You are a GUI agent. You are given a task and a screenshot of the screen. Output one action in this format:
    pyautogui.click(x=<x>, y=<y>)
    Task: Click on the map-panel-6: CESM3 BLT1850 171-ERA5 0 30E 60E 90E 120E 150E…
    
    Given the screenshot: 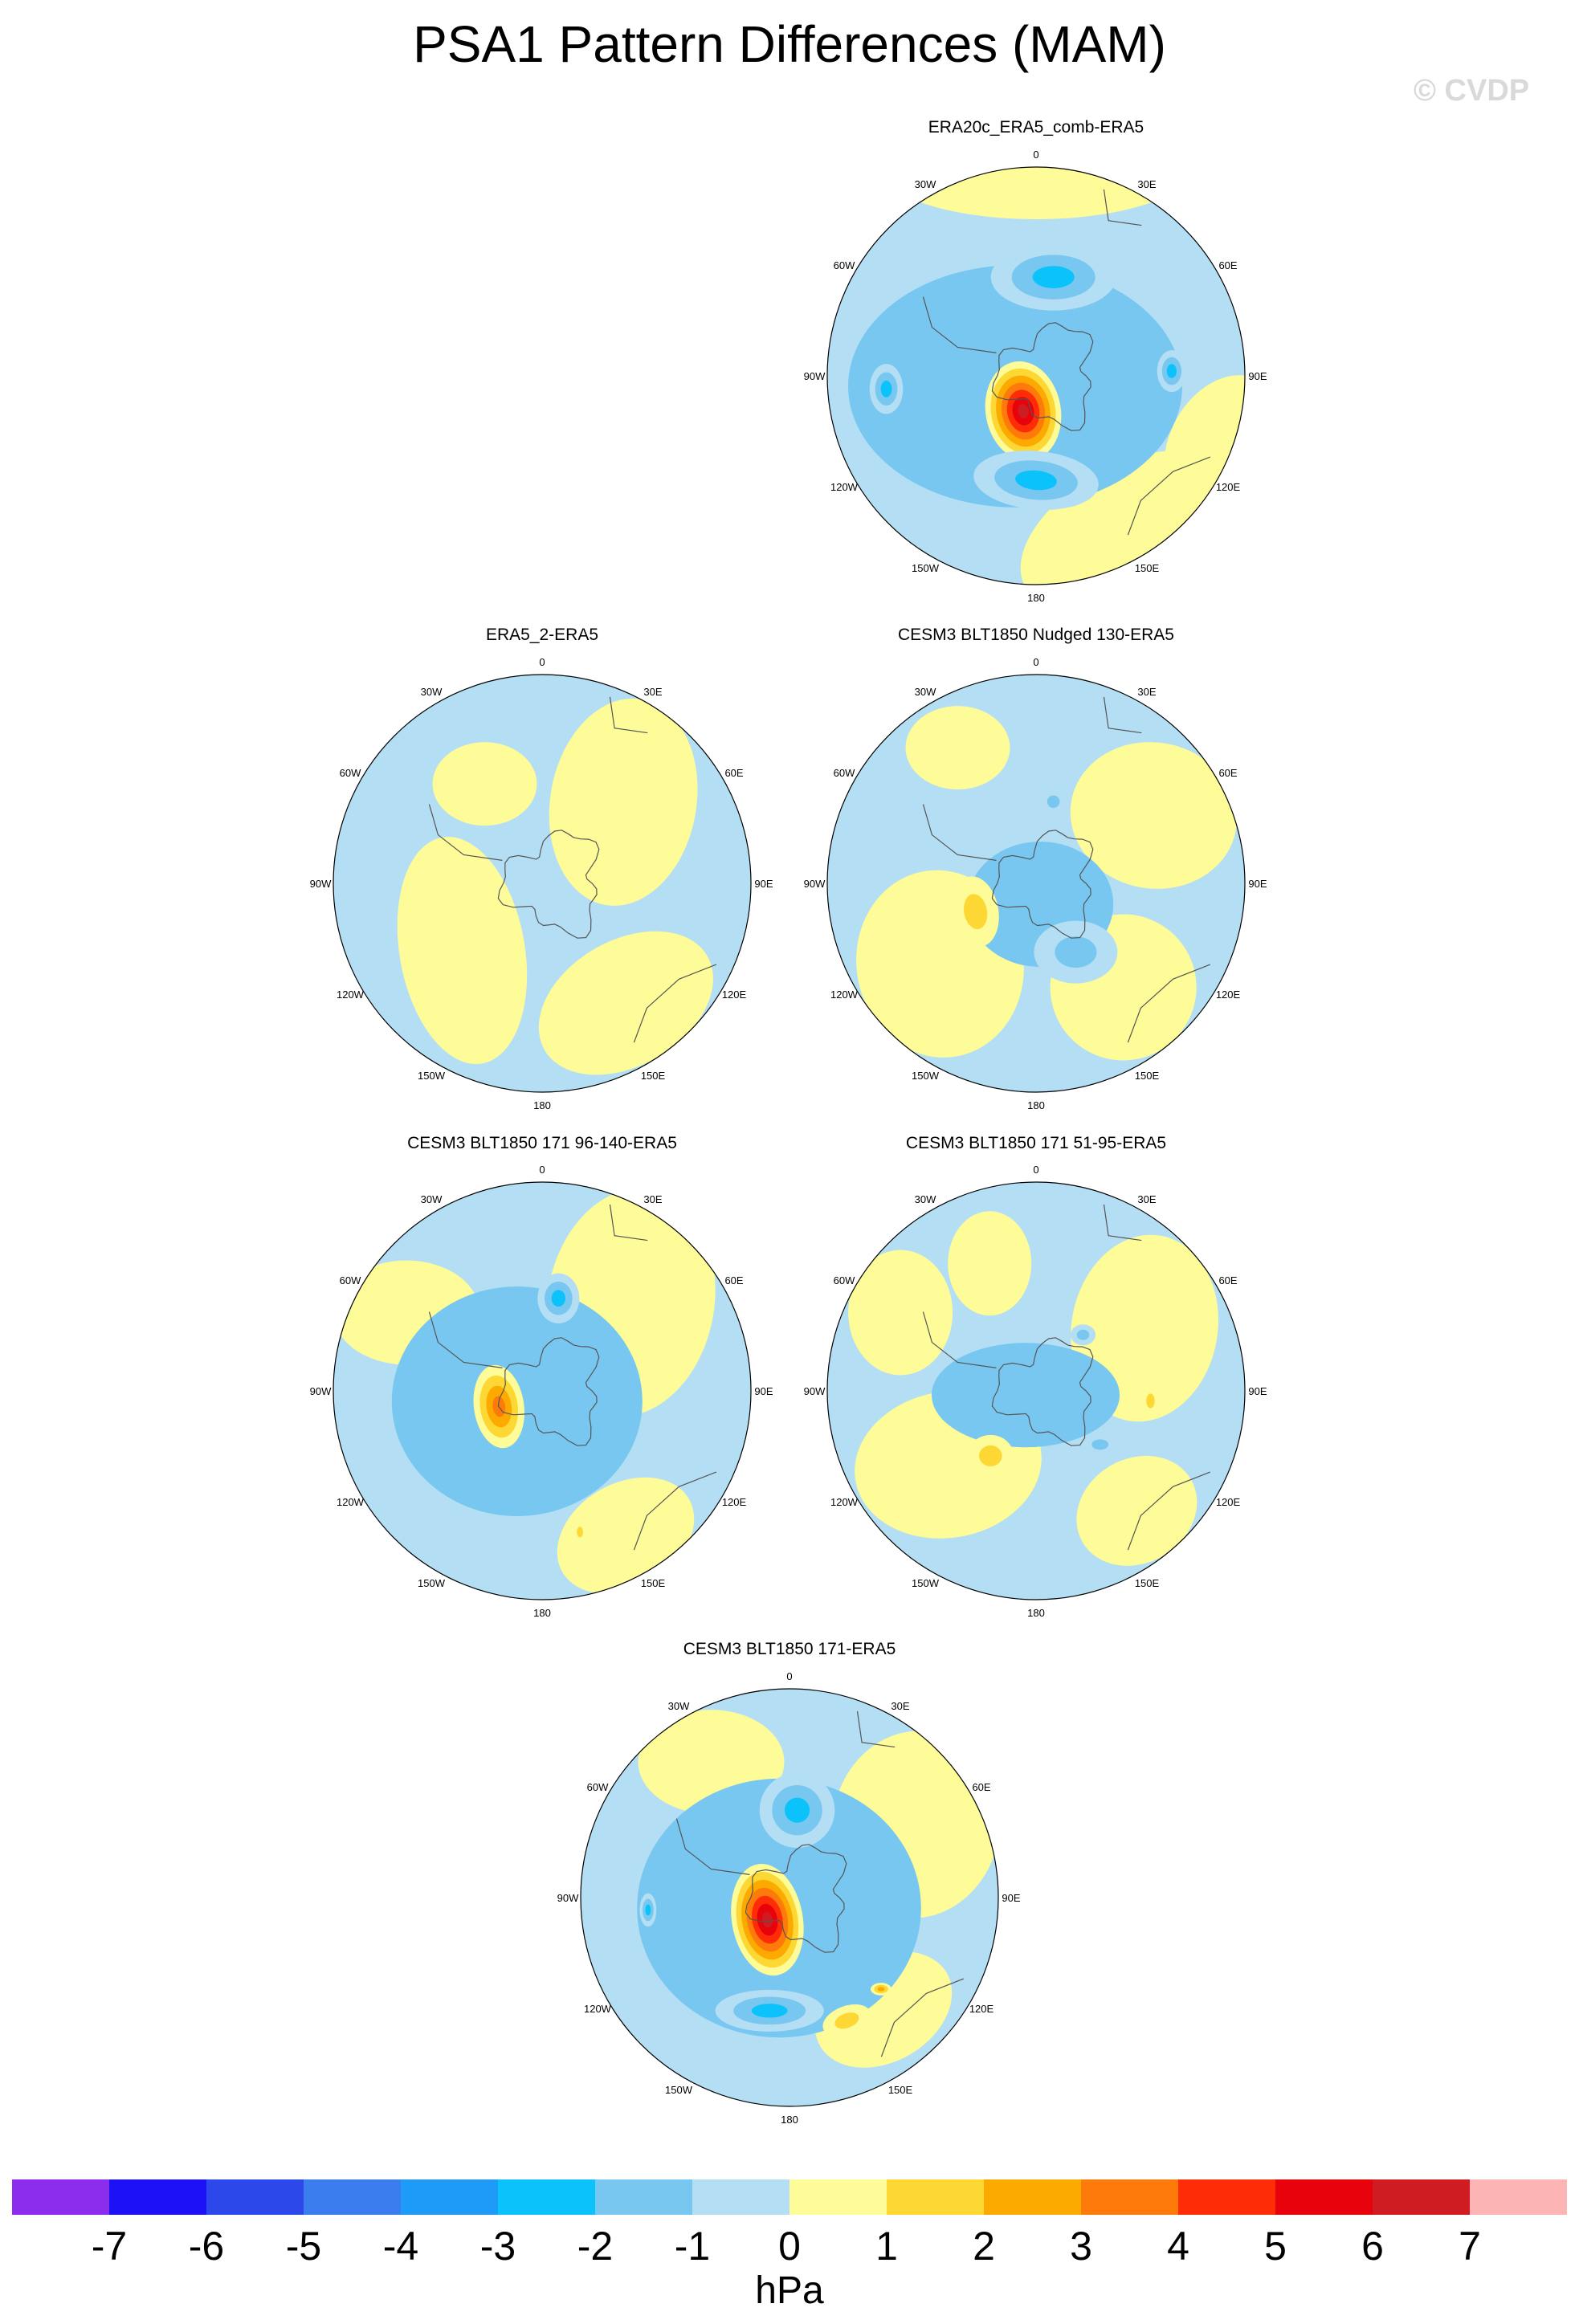 What is the action you would take?
    pyautogui.click(x=789, y=1883)
    